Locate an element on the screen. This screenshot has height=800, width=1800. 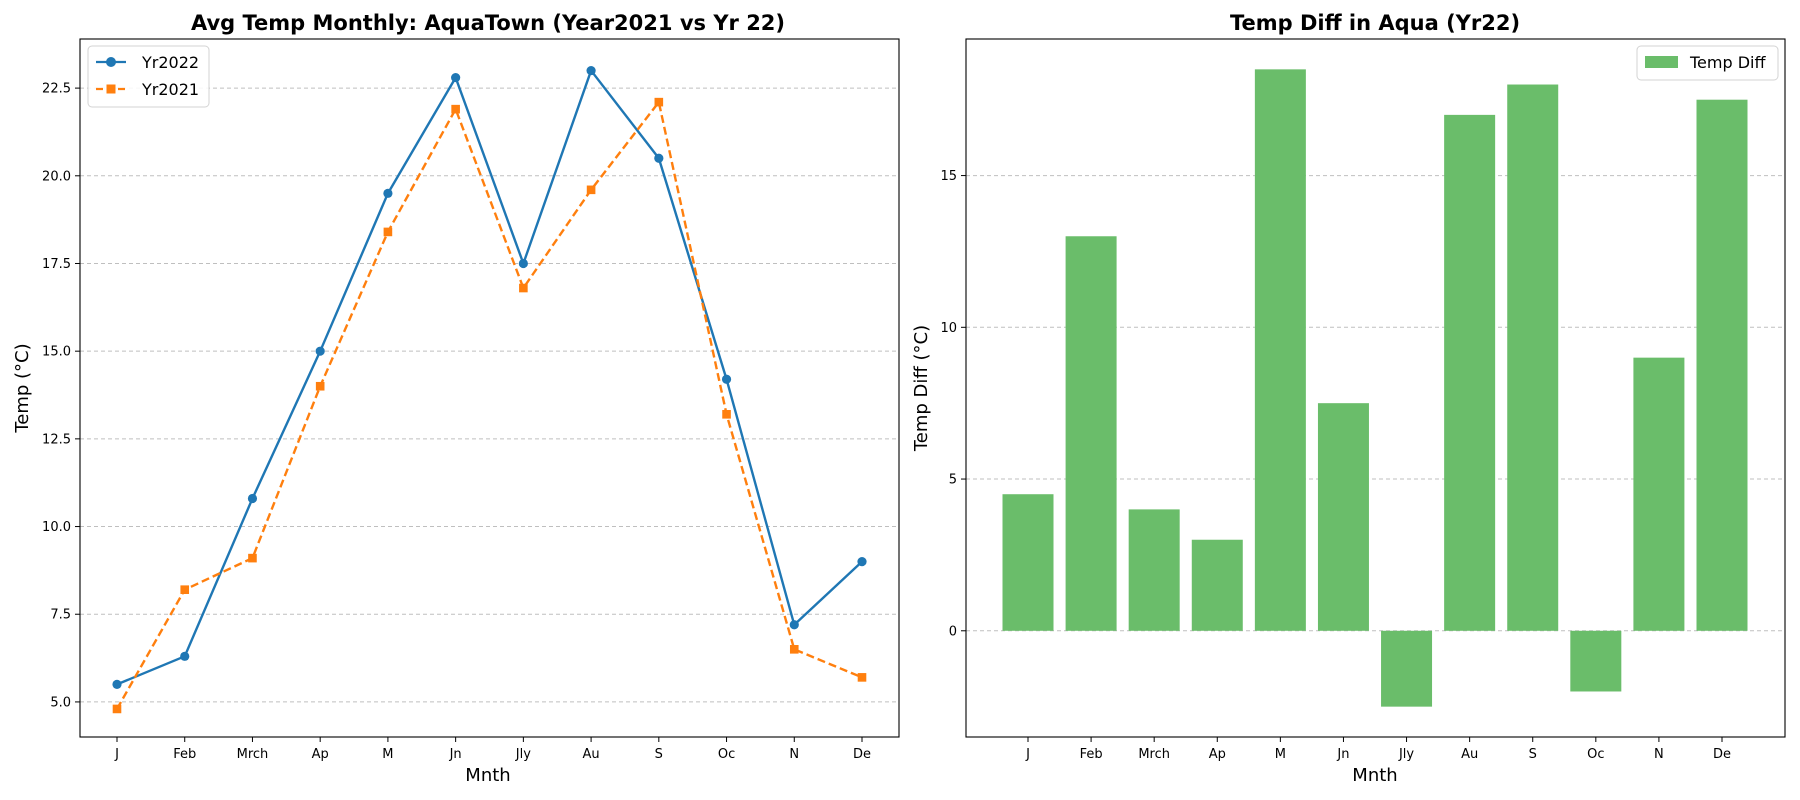
bar-s is located at coordinates (1533, 357).